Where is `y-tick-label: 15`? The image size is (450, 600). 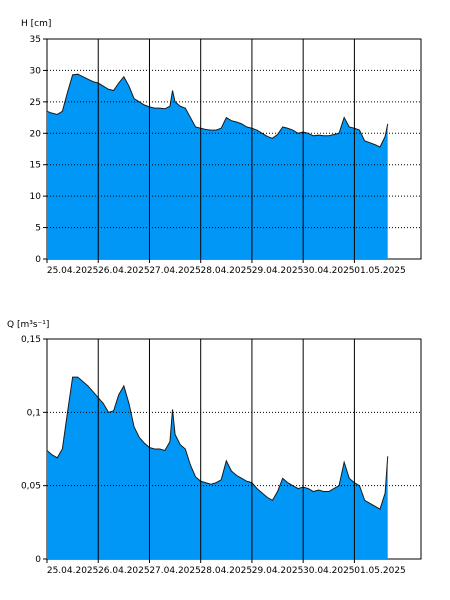 y-tick-label: 15 is located at coordinates (35, 166).